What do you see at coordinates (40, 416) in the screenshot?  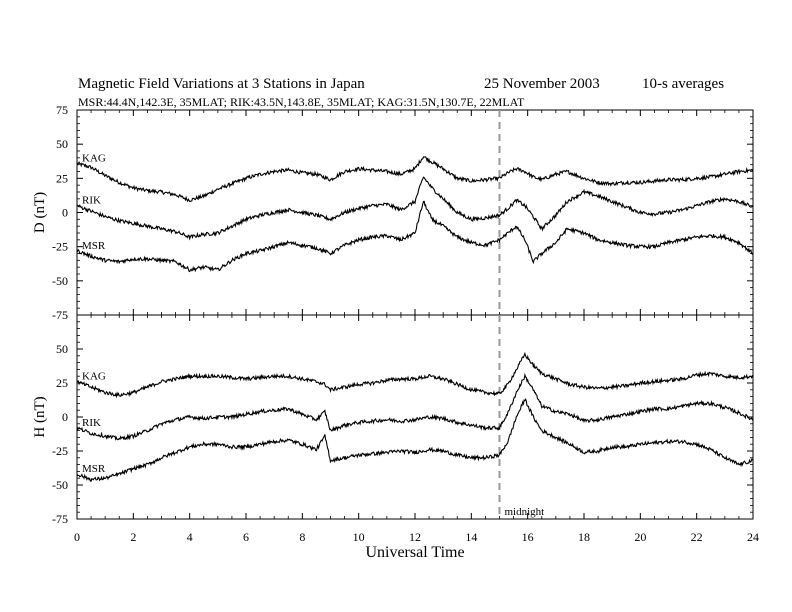 I see `y-axis-label: H (nT)` at bounding box center [40, 416].